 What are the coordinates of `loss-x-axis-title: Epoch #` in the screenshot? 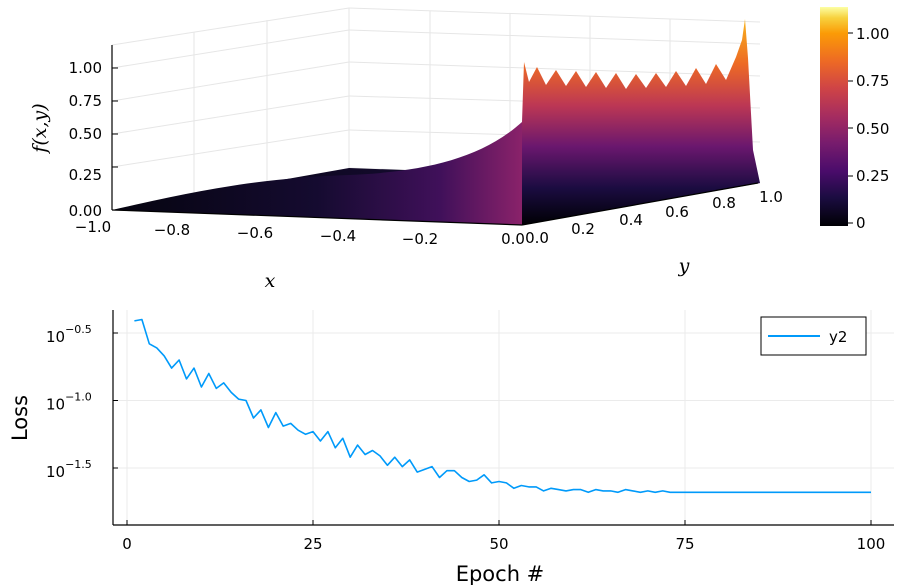 It's located at (500, 573).